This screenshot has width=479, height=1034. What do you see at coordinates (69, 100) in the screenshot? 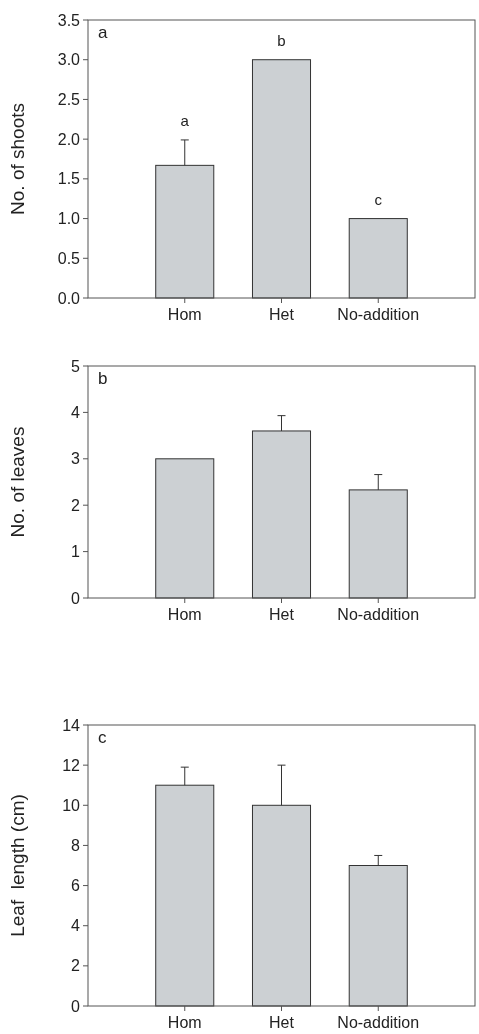
I see `y-tick-label: 2.5` at bounding box center [69, 100].